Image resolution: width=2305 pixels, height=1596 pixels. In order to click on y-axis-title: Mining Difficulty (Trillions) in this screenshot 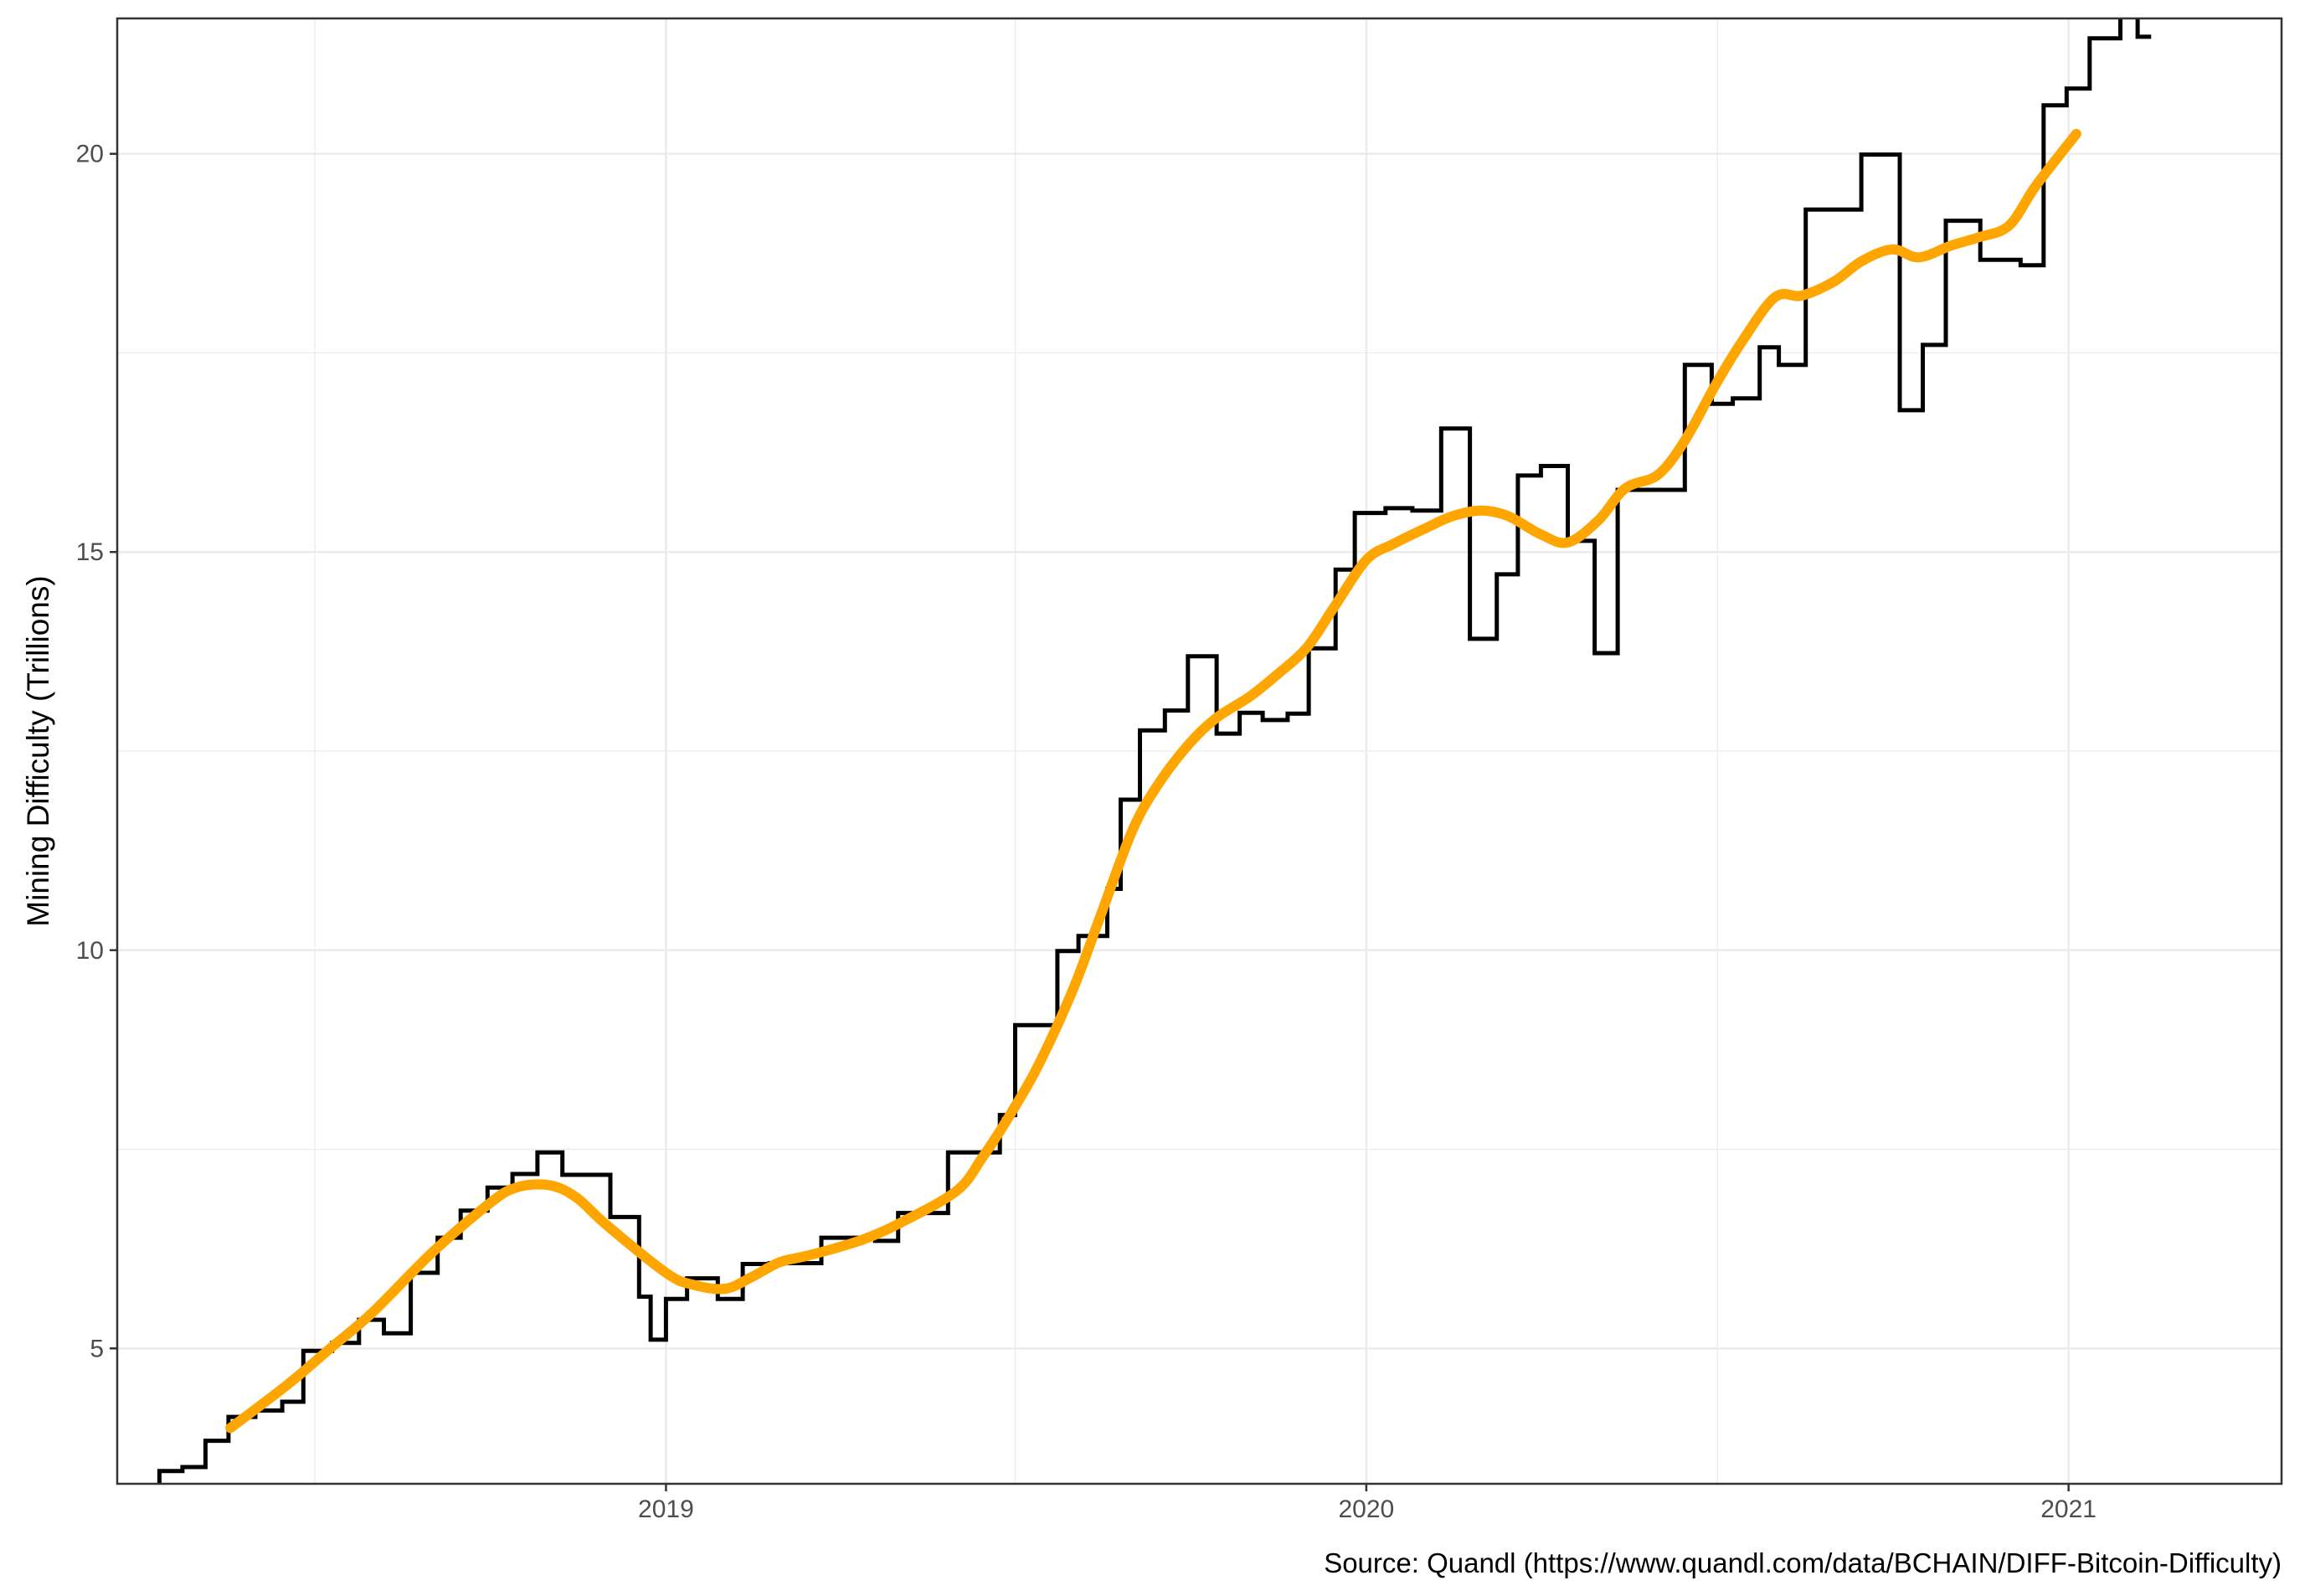, I will do `click(38, 750)`.